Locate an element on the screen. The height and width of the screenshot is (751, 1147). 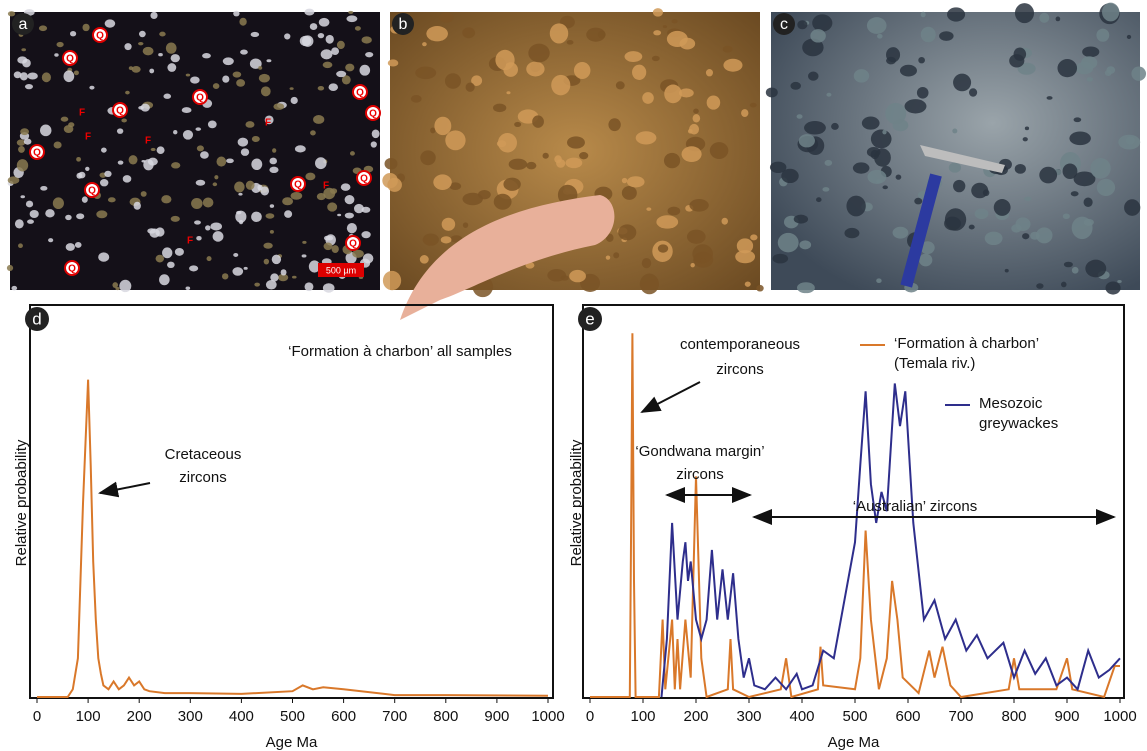
scale-bar-label: 500 µm is located at coordinates (341, 270).